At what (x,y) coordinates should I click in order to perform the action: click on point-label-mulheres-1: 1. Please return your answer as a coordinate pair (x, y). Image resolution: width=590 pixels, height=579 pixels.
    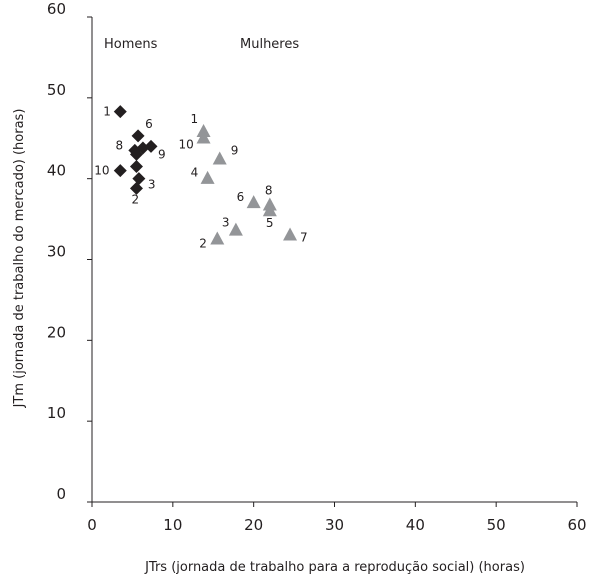
    Looking at the image, I should click on (195, 119).